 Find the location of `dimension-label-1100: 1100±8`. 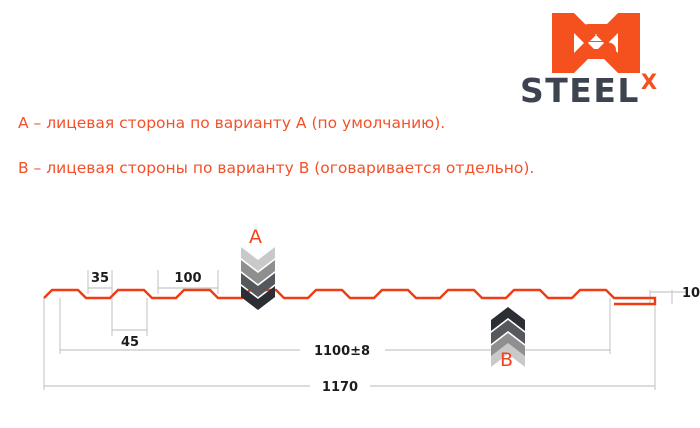

dimension-label-1100: 1100±8 is located at coordinates (342, 351).